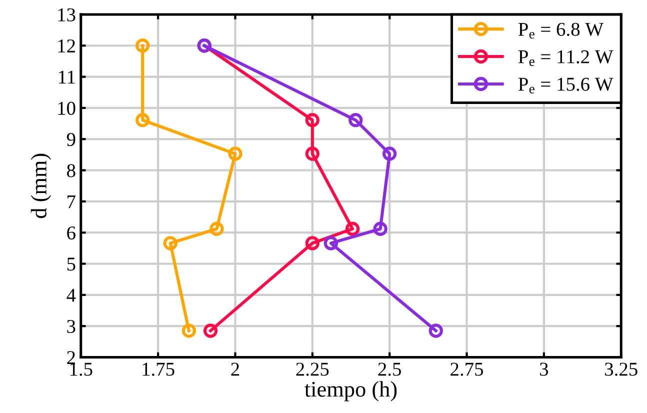 The width and height of the screenshot is (647, 413). I want to click on legend-label: P$_{e}$ = 15.6 W, so click(566, 86).